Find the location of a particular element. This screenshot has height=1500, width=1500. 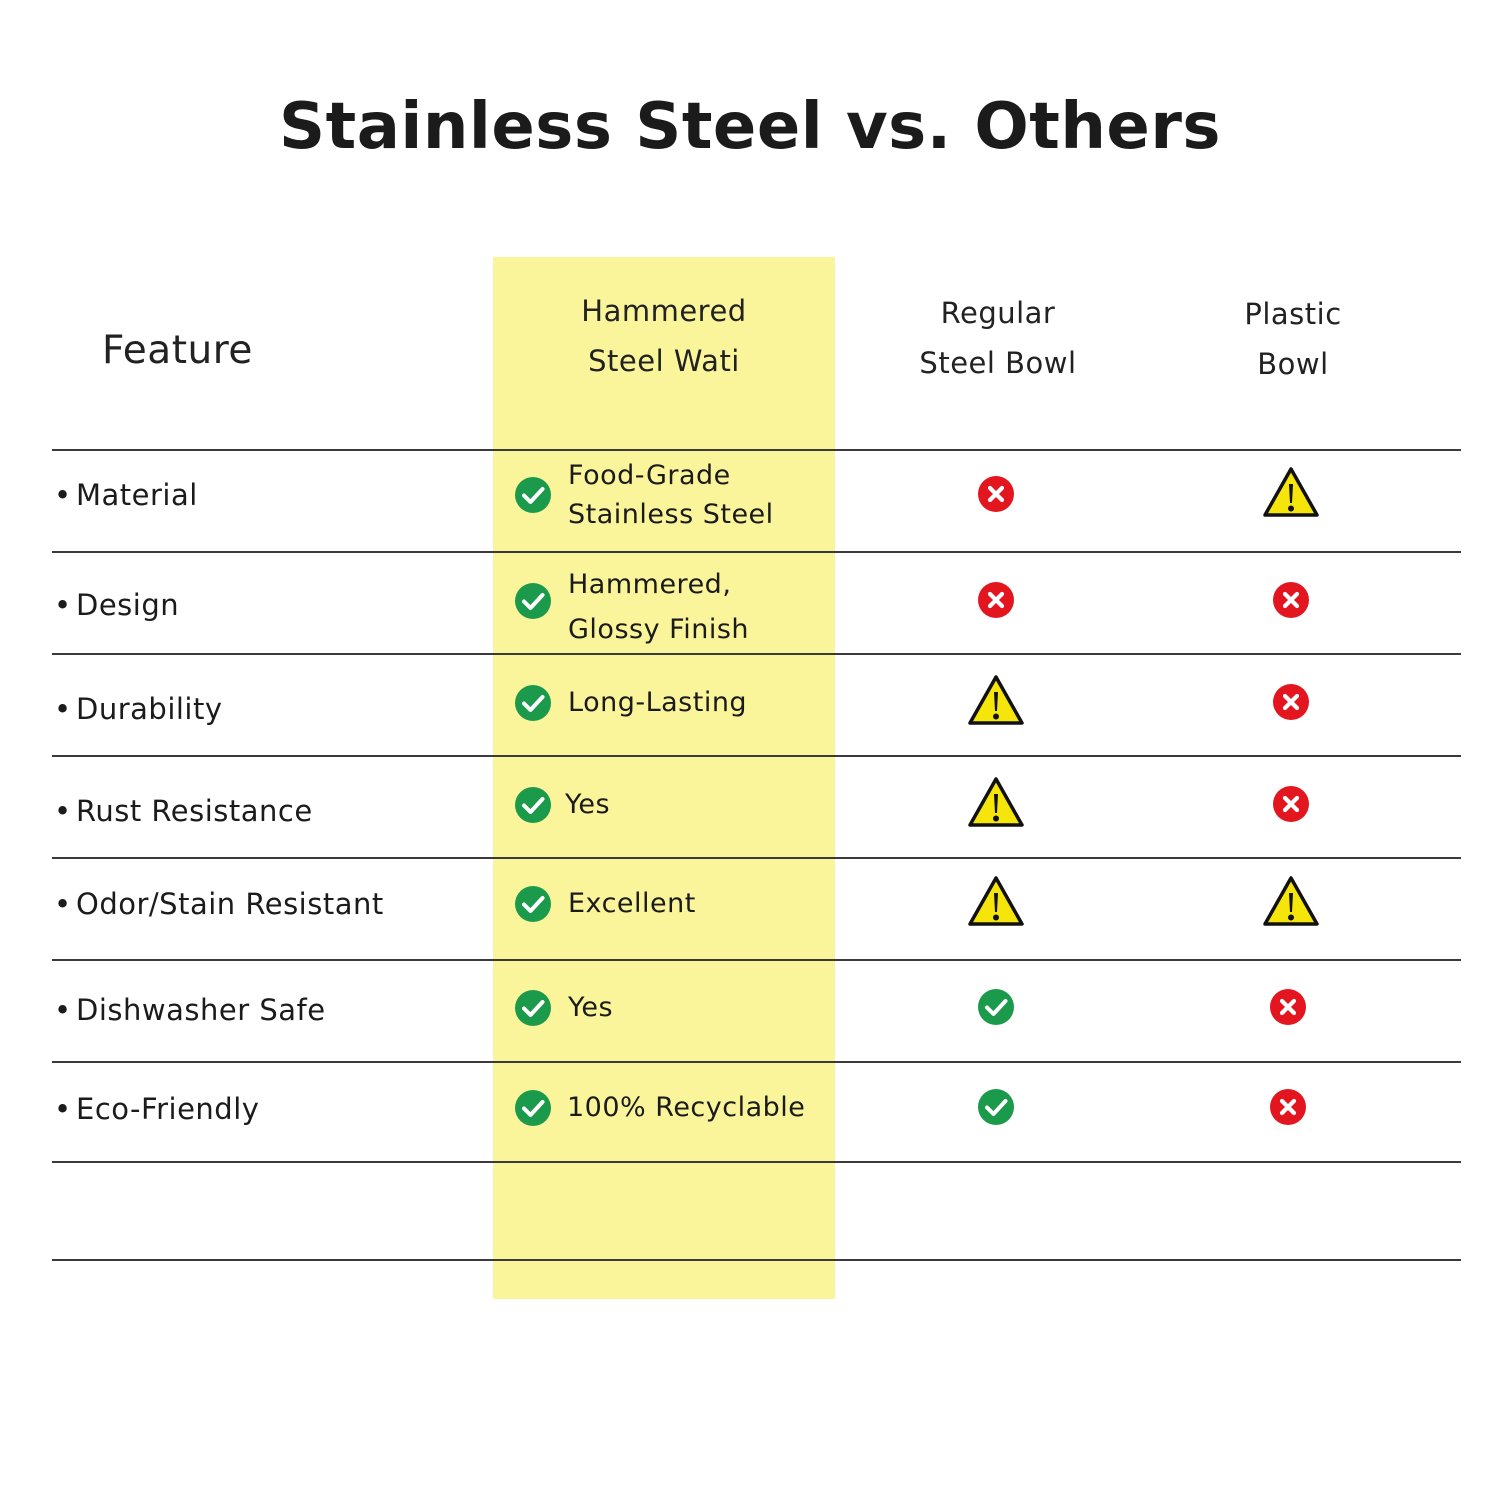

wati-value: 100% Recyclable is located at coordinates (686, 1107).